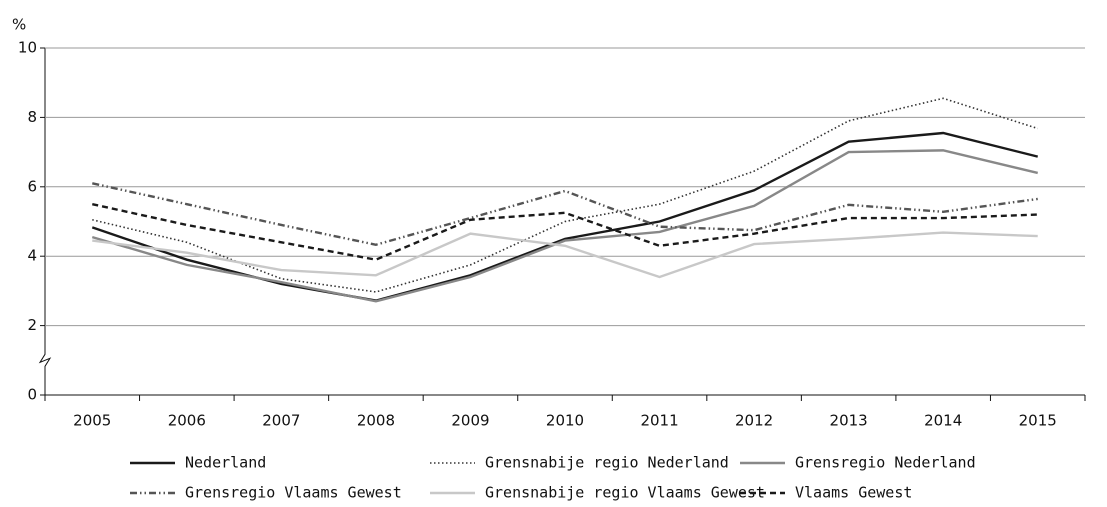 The image size is (1107, 507). Describe the element at coordinates (32, 256) in the screenshot. I see `y-tick-label: 4` at that location.